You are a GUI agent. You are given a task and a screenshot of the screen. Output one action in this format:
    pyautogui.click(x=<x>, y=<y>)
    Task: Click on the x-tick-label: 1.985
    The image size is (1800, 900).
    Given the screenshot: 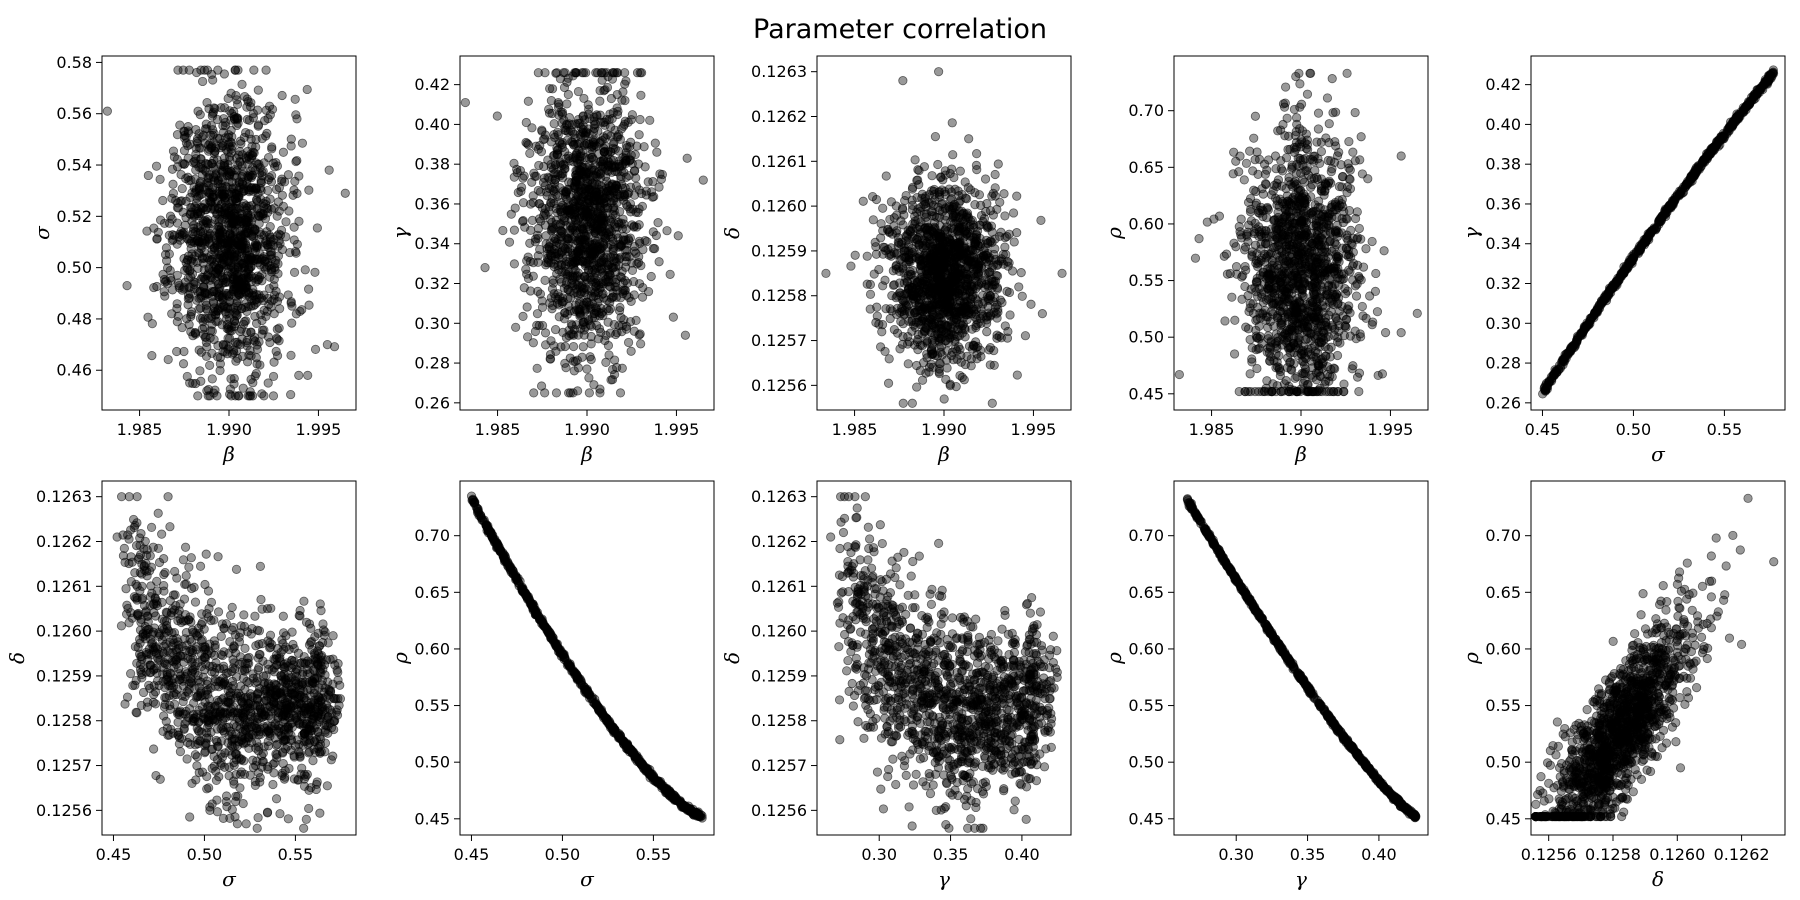 What is the action you would take?
    pyautogui.click(x=498, y=429)
    